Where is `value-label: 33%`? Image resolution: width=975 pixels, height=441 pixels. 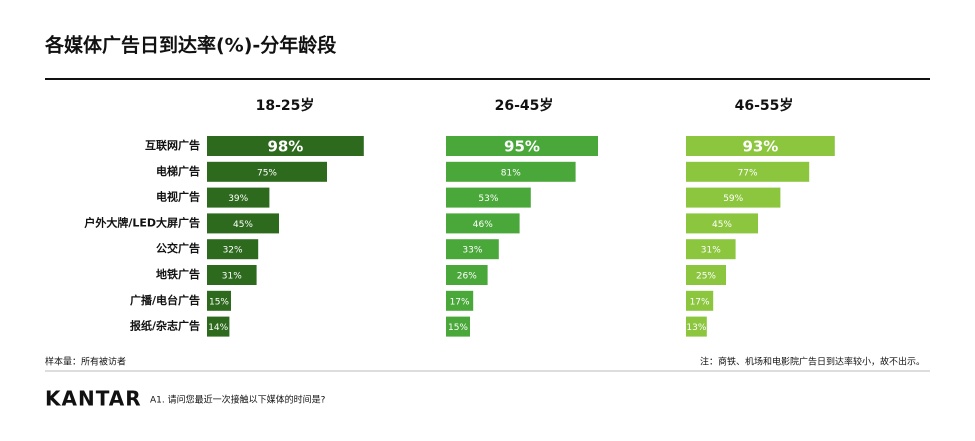 value-label: 33% is located at coordinates (472, 251).